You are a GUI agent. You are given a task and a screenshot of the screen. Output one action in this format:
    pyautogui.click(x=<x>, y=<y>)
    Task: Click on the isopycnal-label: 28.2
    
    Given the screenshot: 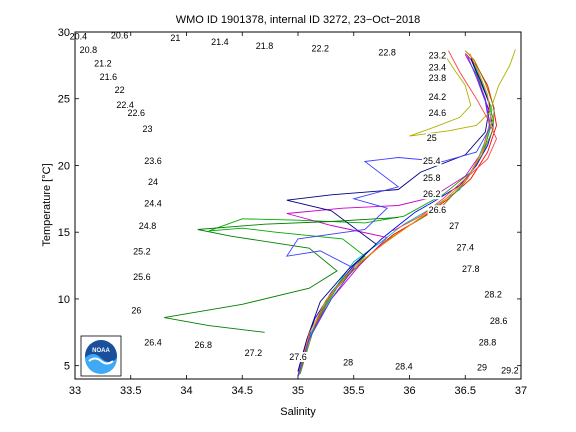 What is the action you would take?
    pyautogui.click(x=493, y=294)
    